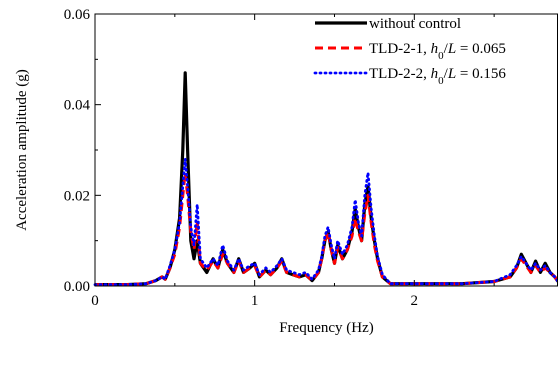 The image size is (558, 365). I want to click on x-tick-label: 1, so click(255, 301).